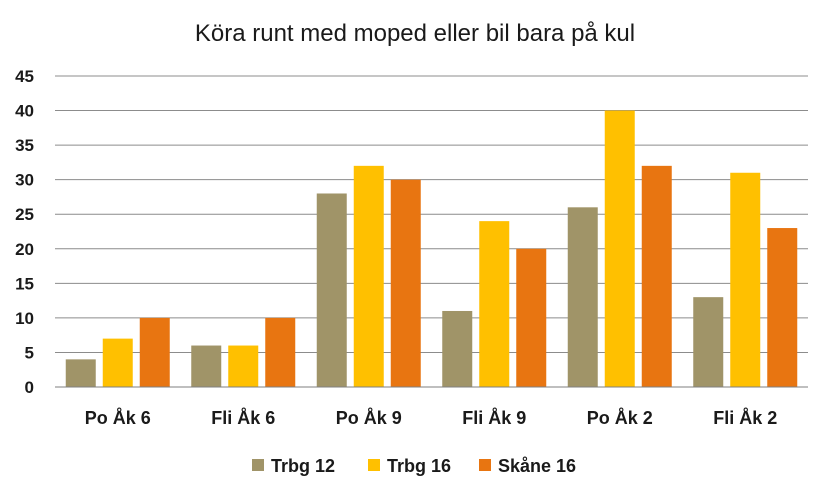 The height and width of the screenshot is (489, 816). What do you see at coordinates (118, 418) in the screenshot?
I see `x-tick-label: Po Åk 6` at bounding box center [118, 418].